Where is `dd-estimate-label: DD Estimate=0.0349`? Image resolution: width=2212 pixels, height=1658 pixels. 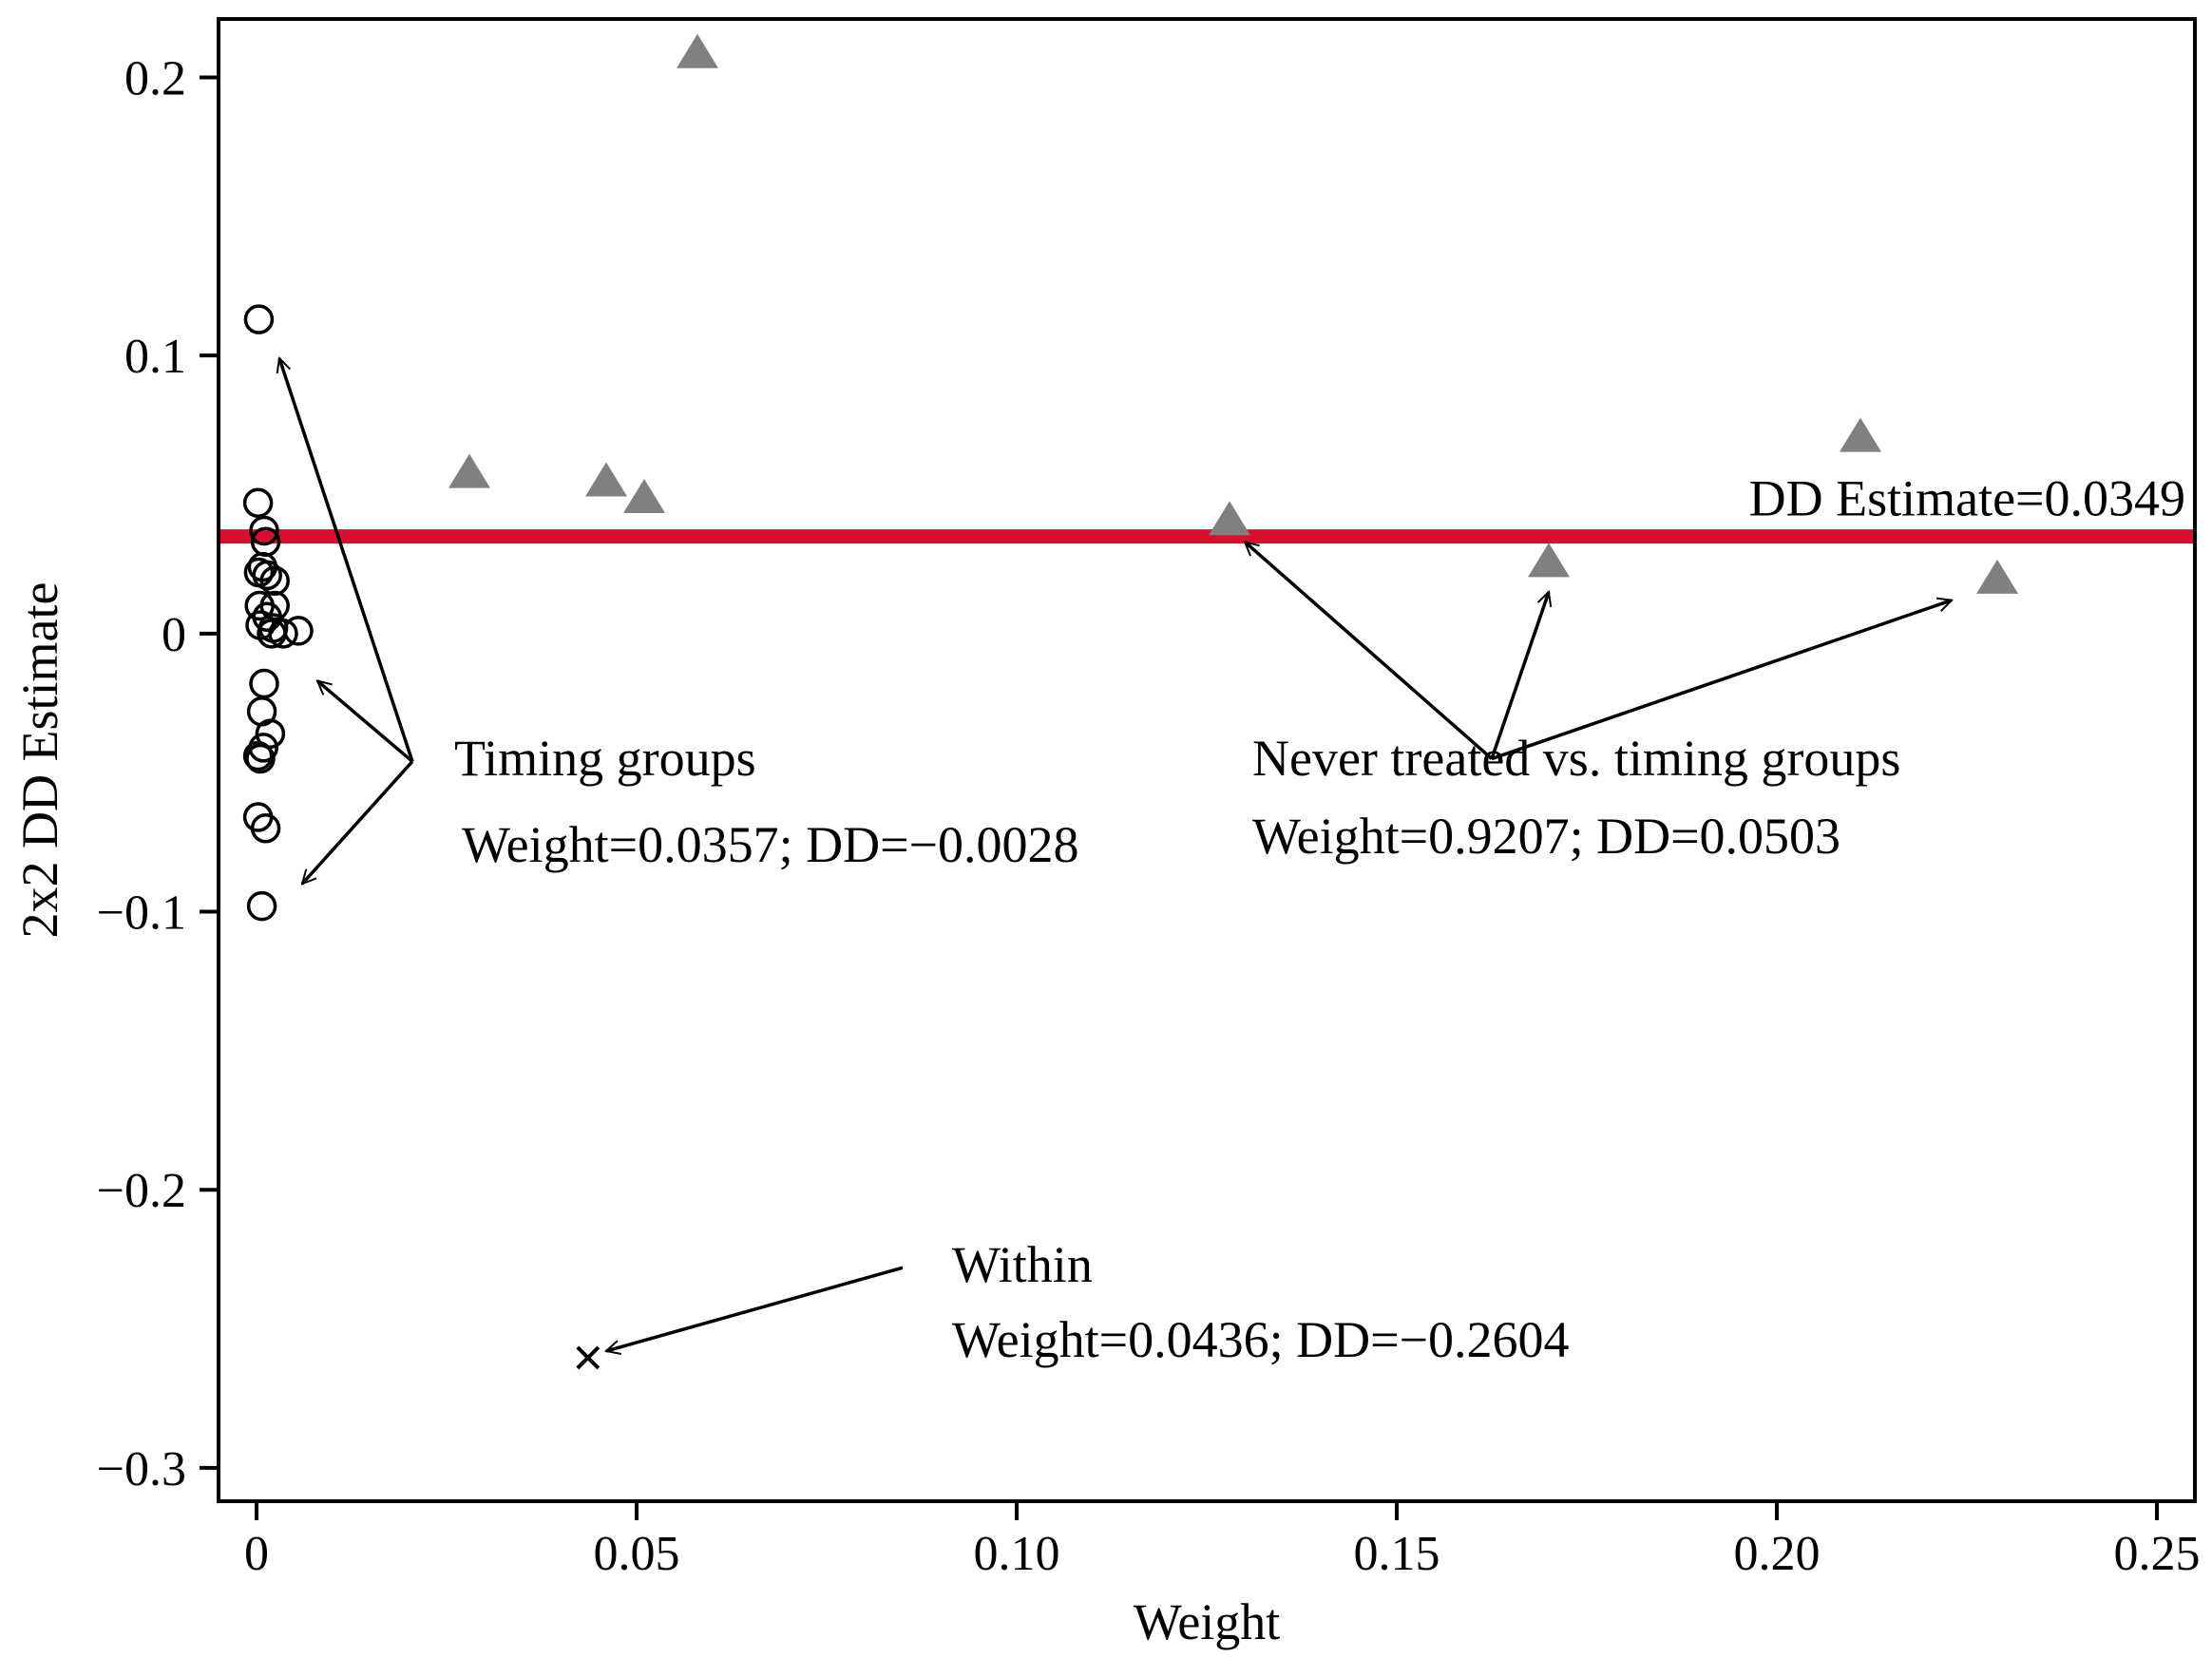 dd-estimate-label: DD Estimate=0.0349 is located at coordinates (1967, 498).